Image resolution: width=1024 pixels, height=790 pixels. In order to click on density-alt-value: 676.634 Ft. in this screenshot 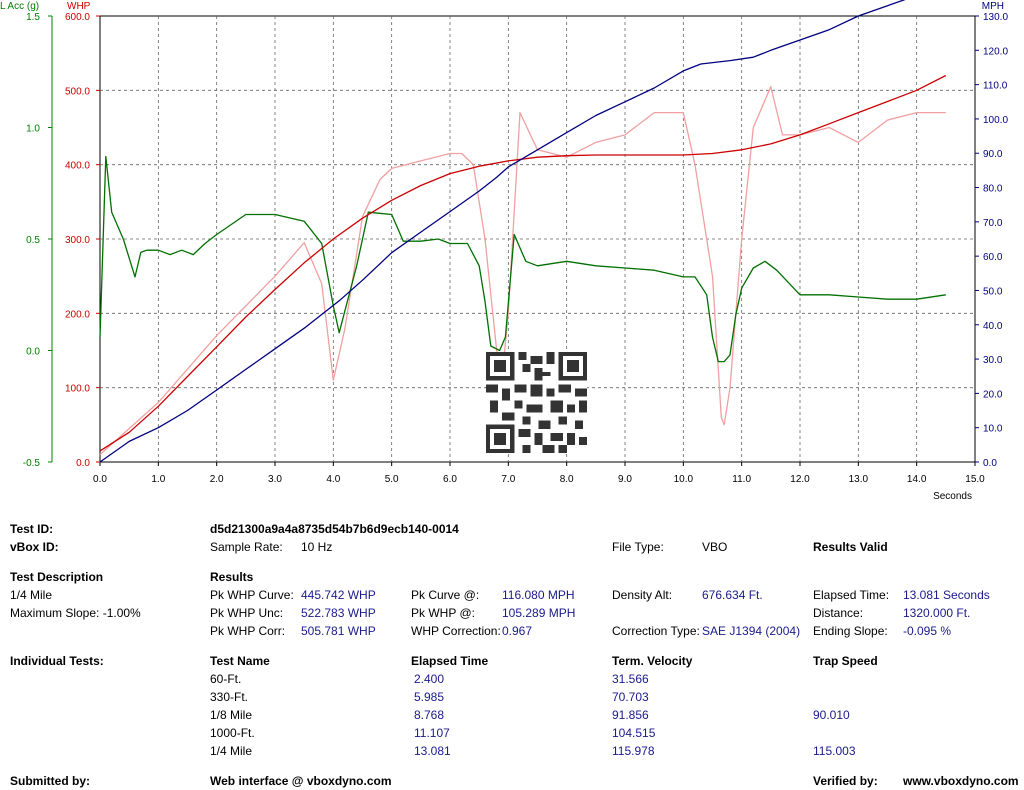, I will do `click(732, 595)`.